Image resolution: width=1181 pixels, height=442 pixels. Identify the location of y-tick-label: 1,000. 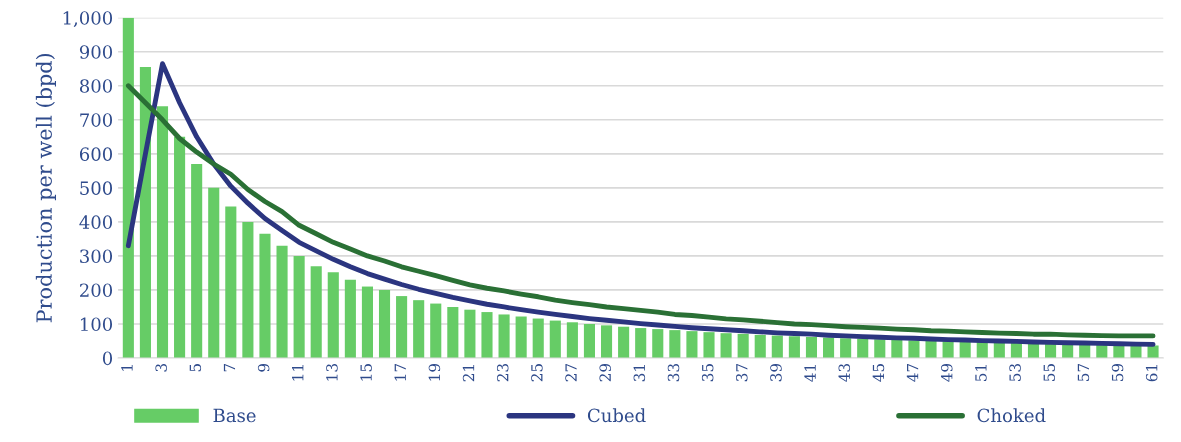
(88, 19).